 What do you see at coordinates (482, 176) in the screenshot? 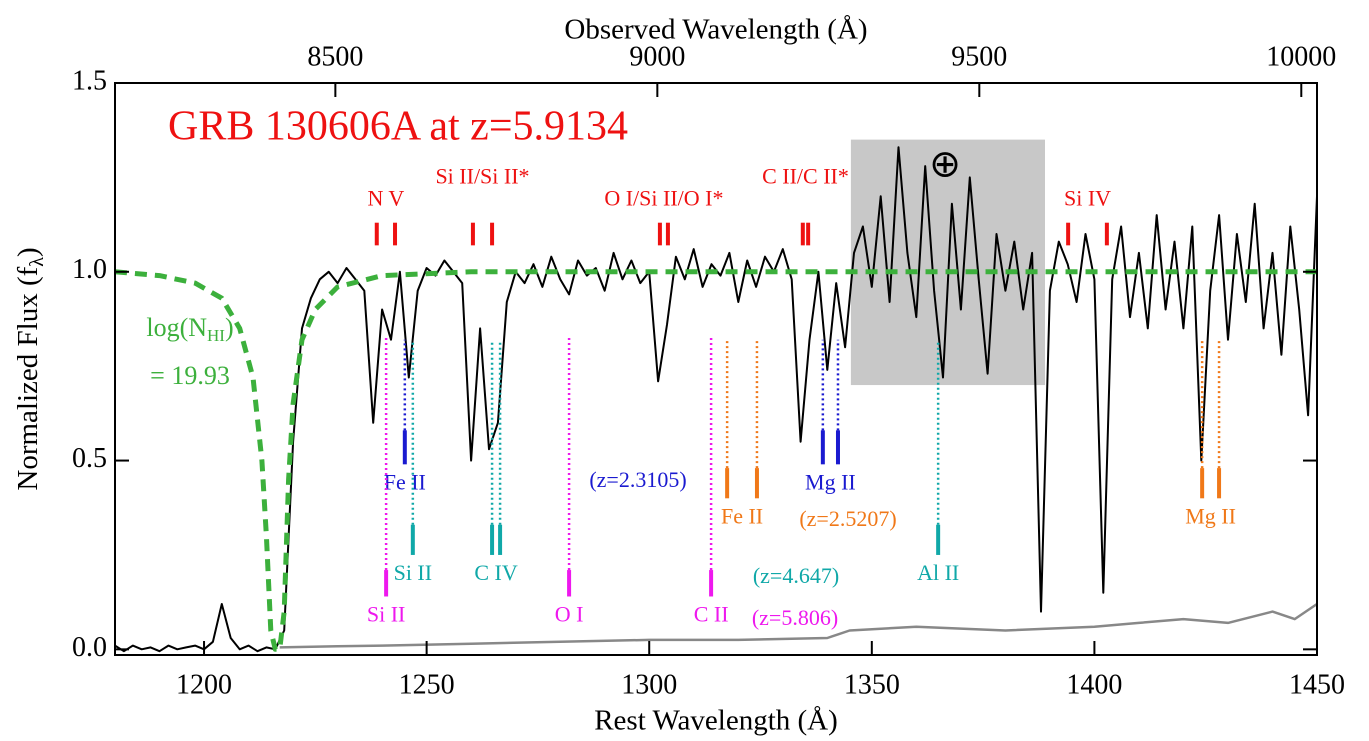
I see `line-label: Si II/Si II*` at bounding box center [482, 176].